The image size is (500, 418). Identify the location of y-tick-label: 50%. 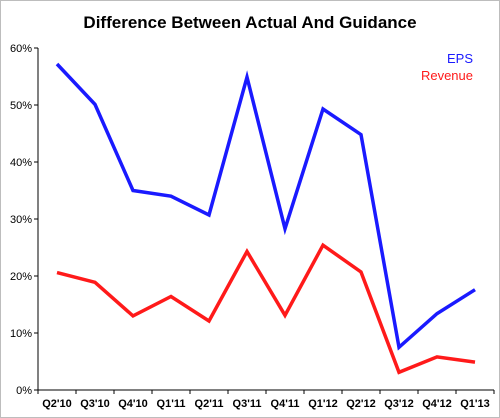
(21, 106).